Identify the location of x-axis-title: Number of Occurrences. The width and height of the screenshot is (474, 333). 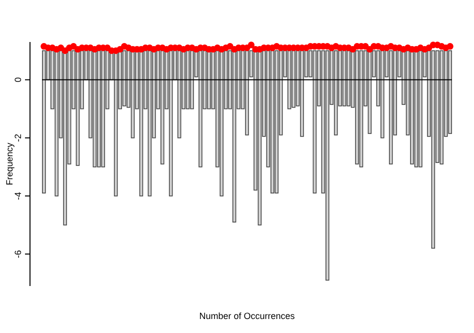
(247, 316).